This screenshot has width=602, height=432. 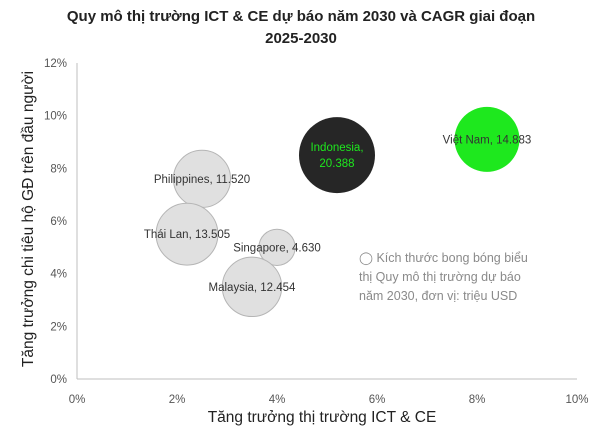 I want to click on bubble-label: Việt Nam, 14.883, so click(x=487, y=140).